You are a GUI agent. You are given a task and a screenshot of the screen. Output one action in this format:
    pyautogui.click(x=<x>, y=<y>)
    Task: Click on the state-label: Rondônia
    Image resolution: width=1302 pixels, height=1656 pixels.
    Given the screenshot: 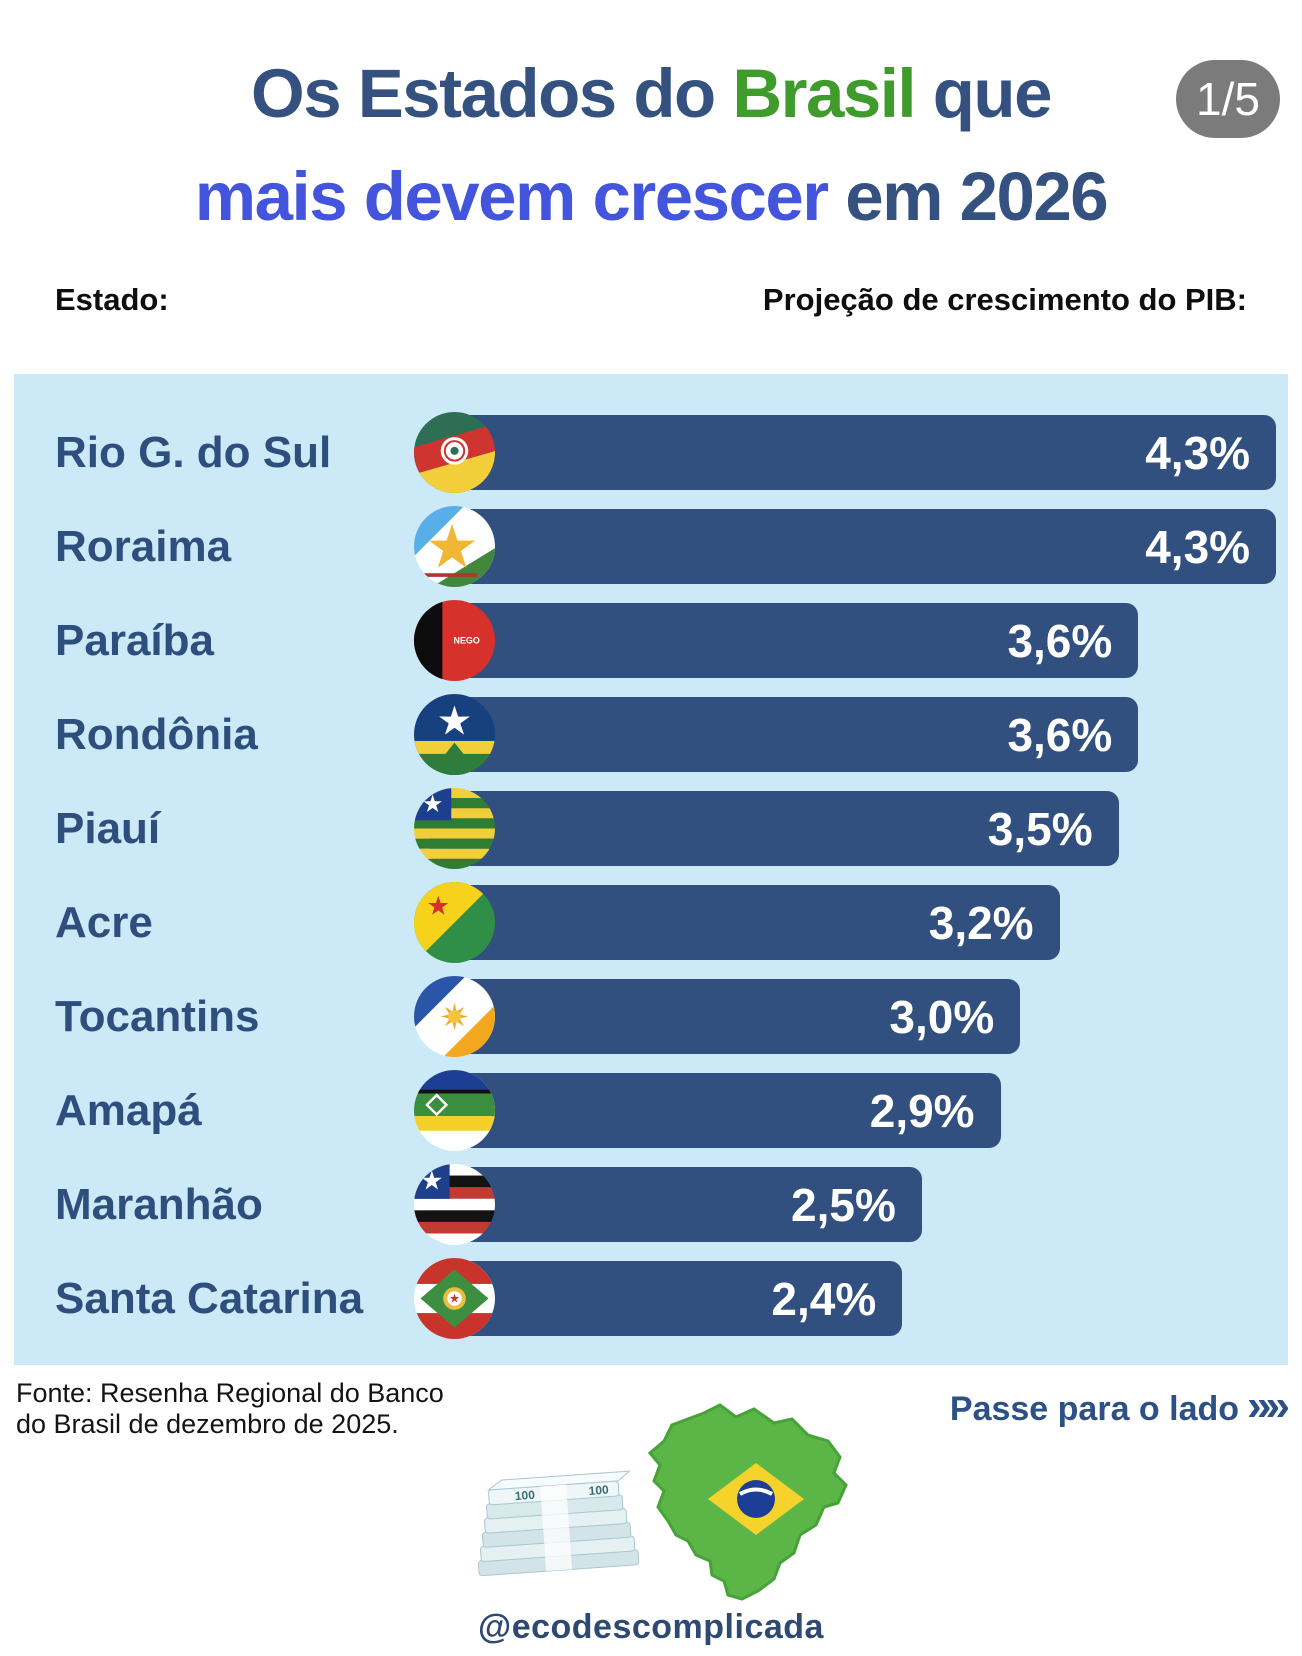 What is the action you would take?
    pyautogui.click(x=156, y=734)
    